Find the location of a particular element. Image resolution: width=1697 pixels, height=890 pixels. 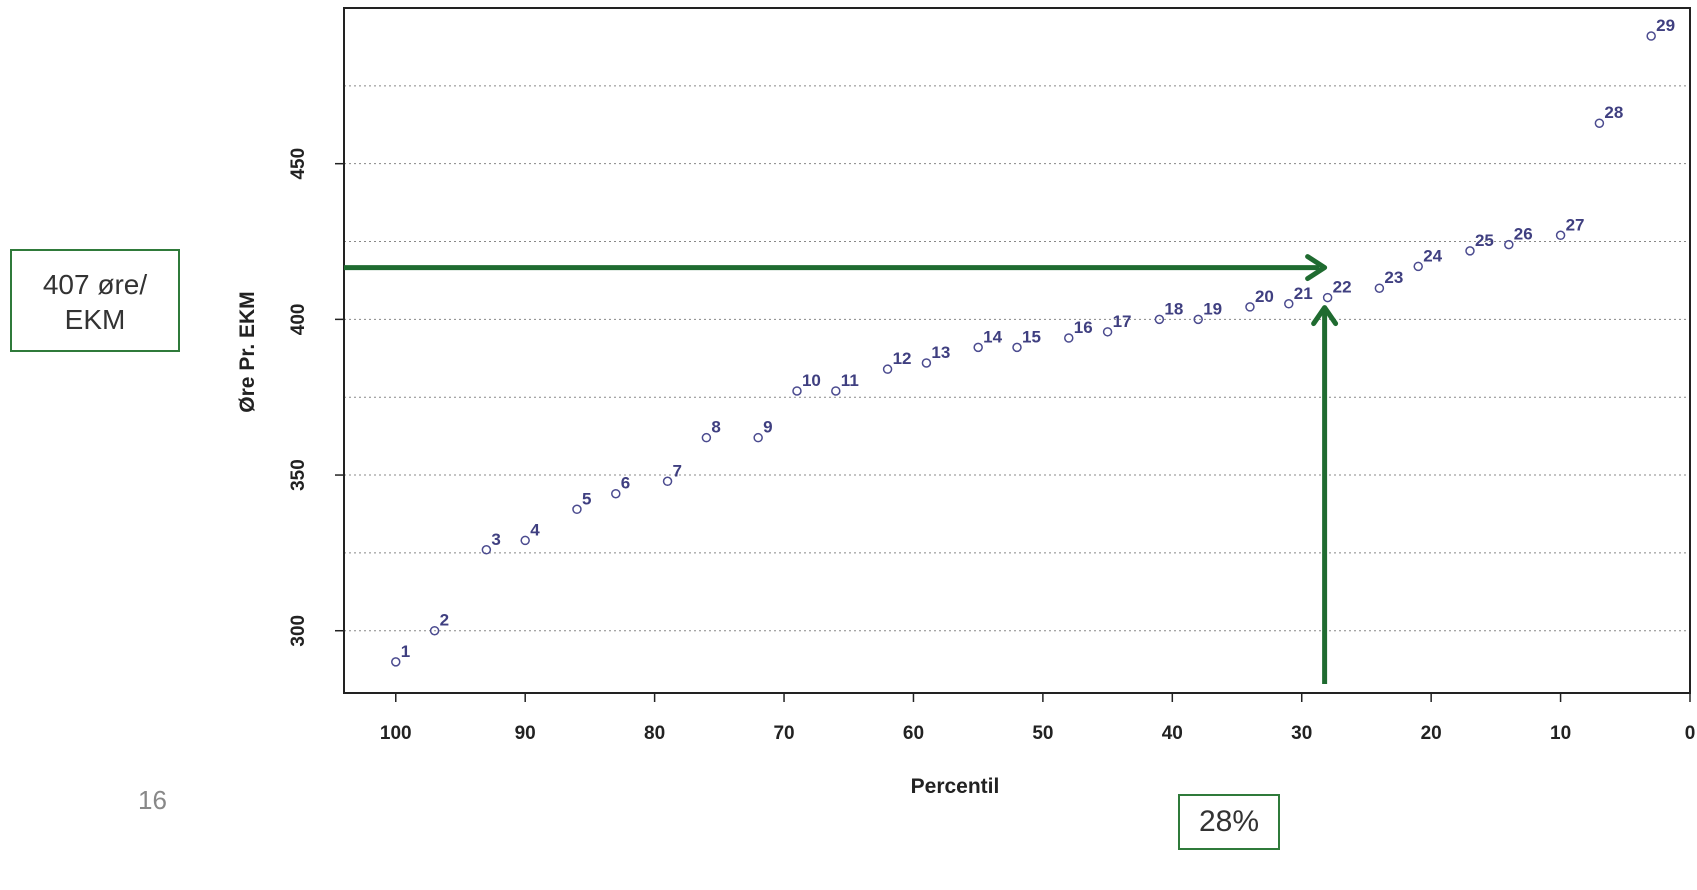

data-point-label: 10 is located at coordinates (811, 380).